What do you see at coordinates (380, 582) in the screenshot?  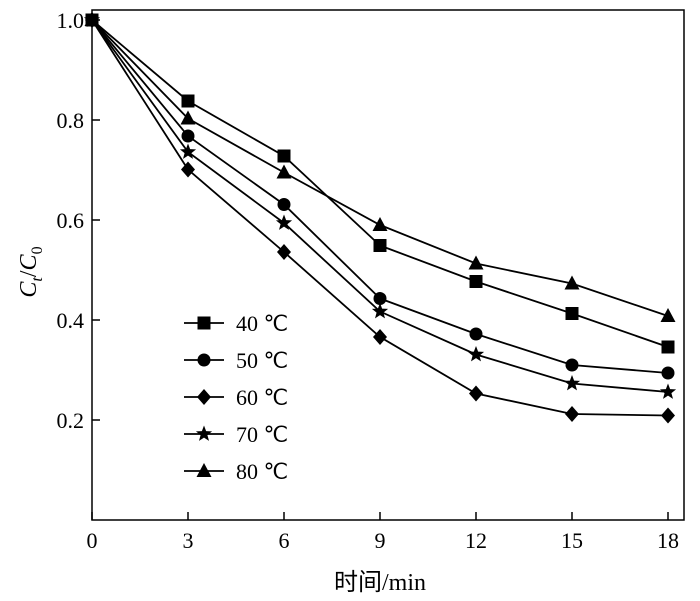 I see `x-axis-label: 时间/min` at bounding box center [380, 582].